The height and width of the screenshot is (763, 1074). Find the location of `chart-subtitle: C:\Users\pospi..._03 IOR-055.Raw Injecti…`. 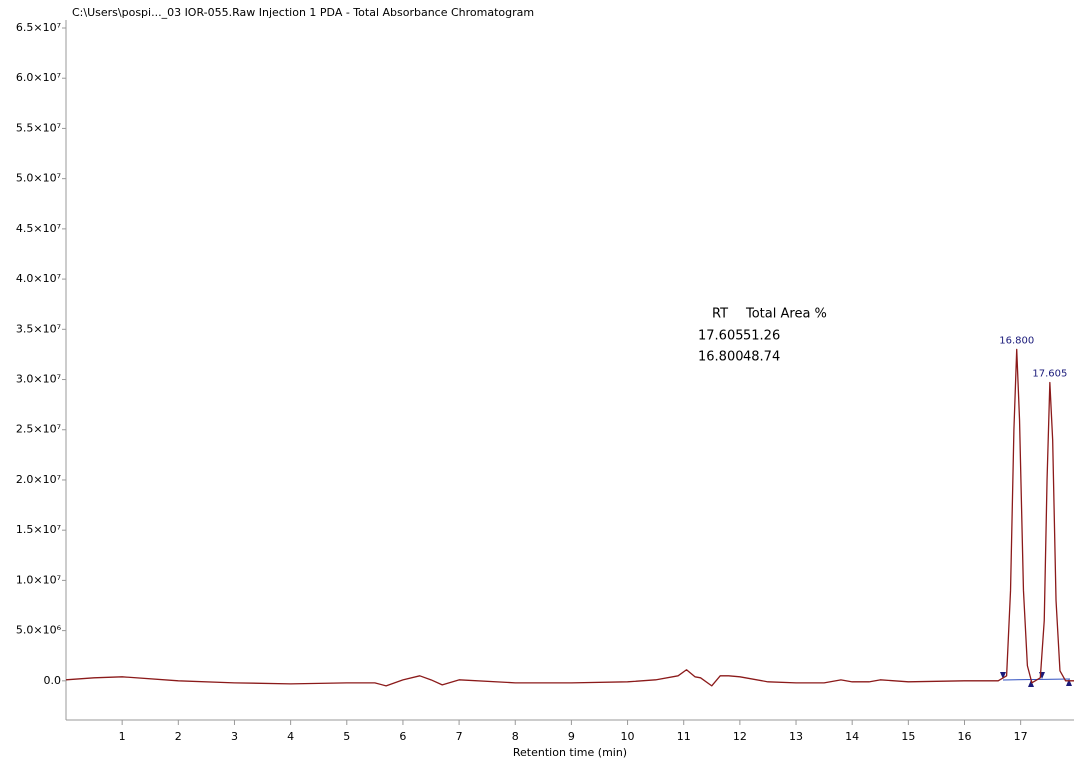

chart-subtitle: C:\Users\pospi..._03 IOR-055.Raw Injecti… is located at coordinates (303, 12).